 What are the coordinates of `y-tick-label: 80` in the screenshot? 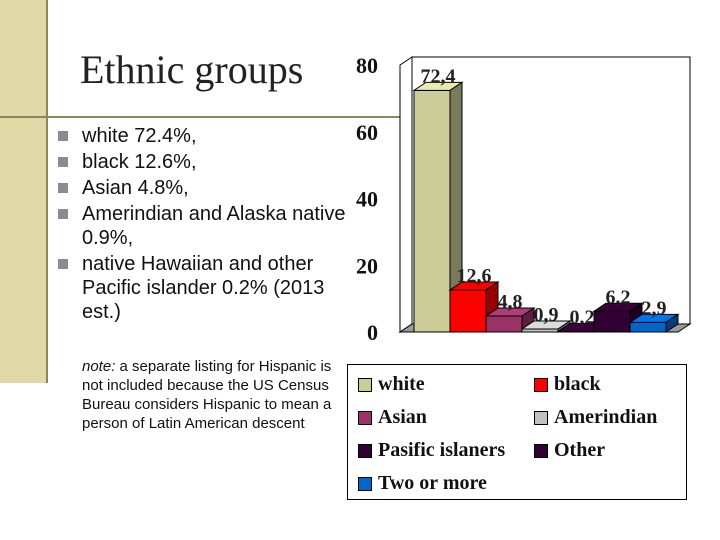 It's located at (367, 65).